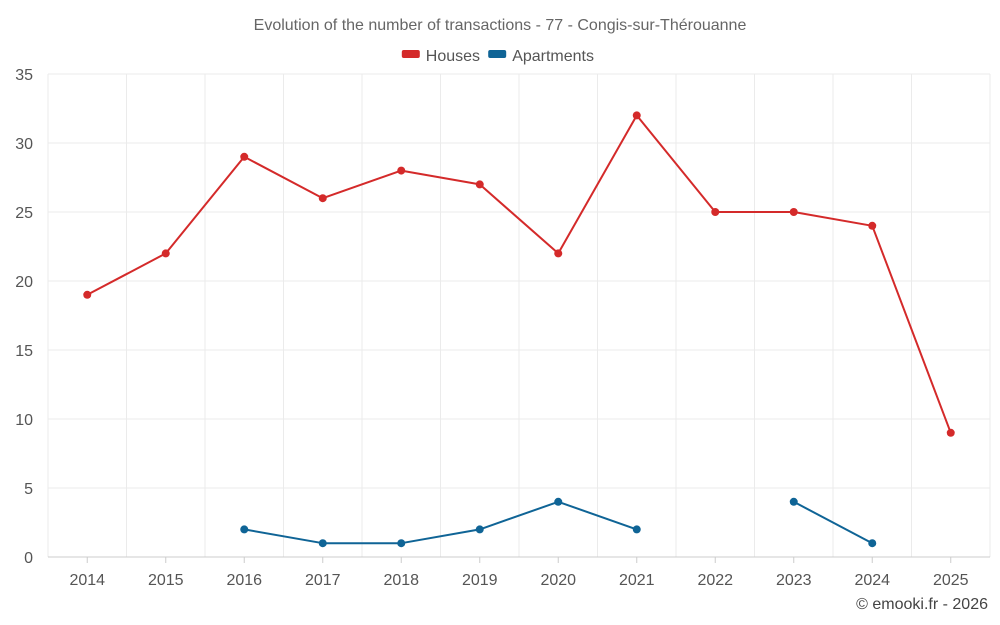 Image resolution: width=1000 pixels, height=625 pixels. Describe the element at coordinates (87, 580) in the screenshot. I see `x-tick-label: 2014` at that location.